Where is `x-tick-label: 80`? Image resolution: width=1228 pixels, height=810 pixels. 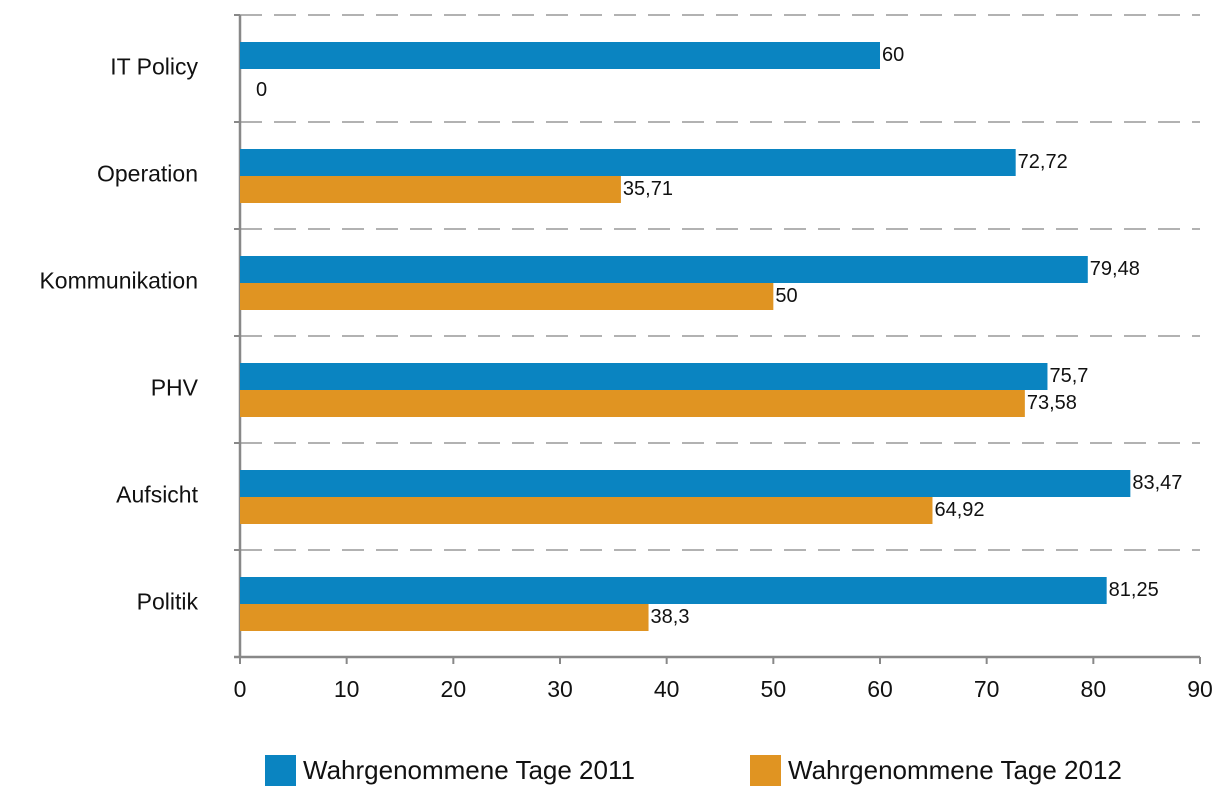
x-tick-label: 80 is located at coordinates (1094, 689).